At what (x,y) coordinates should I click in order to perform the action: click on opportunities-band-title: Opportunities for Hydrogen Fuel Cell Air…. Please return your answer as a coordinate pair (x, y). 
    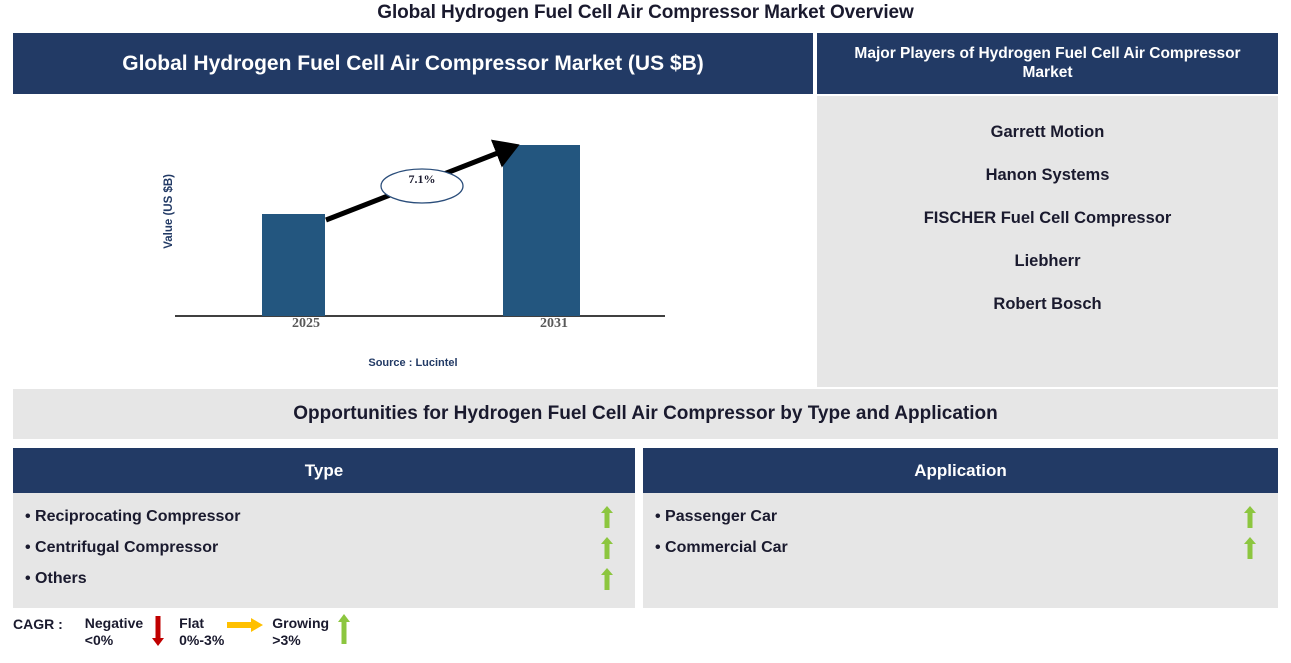
    Looking at the image, I should click on (645, 414).